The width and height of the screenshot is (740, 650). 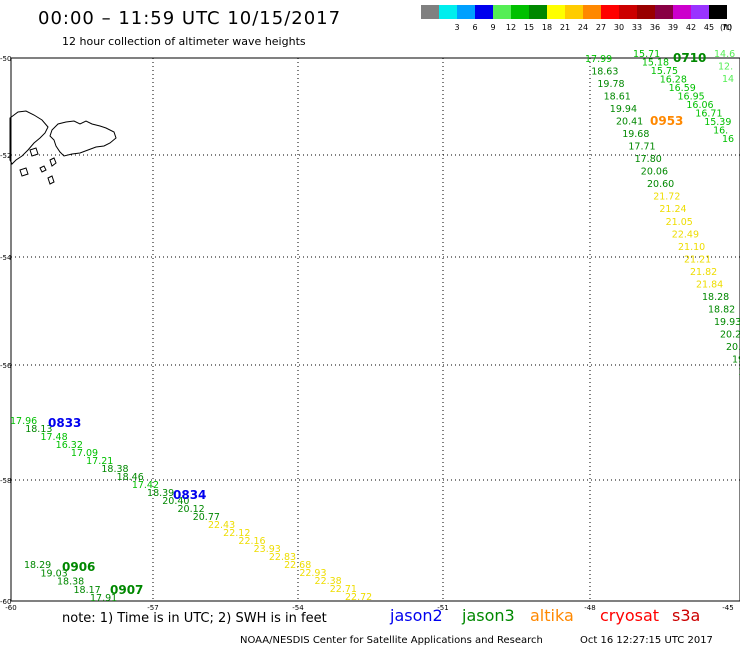 What do you see at coordinates (189, 495) in the screenshot?
I see `pass-time-label: 0834` at bounding box center [189, 495].